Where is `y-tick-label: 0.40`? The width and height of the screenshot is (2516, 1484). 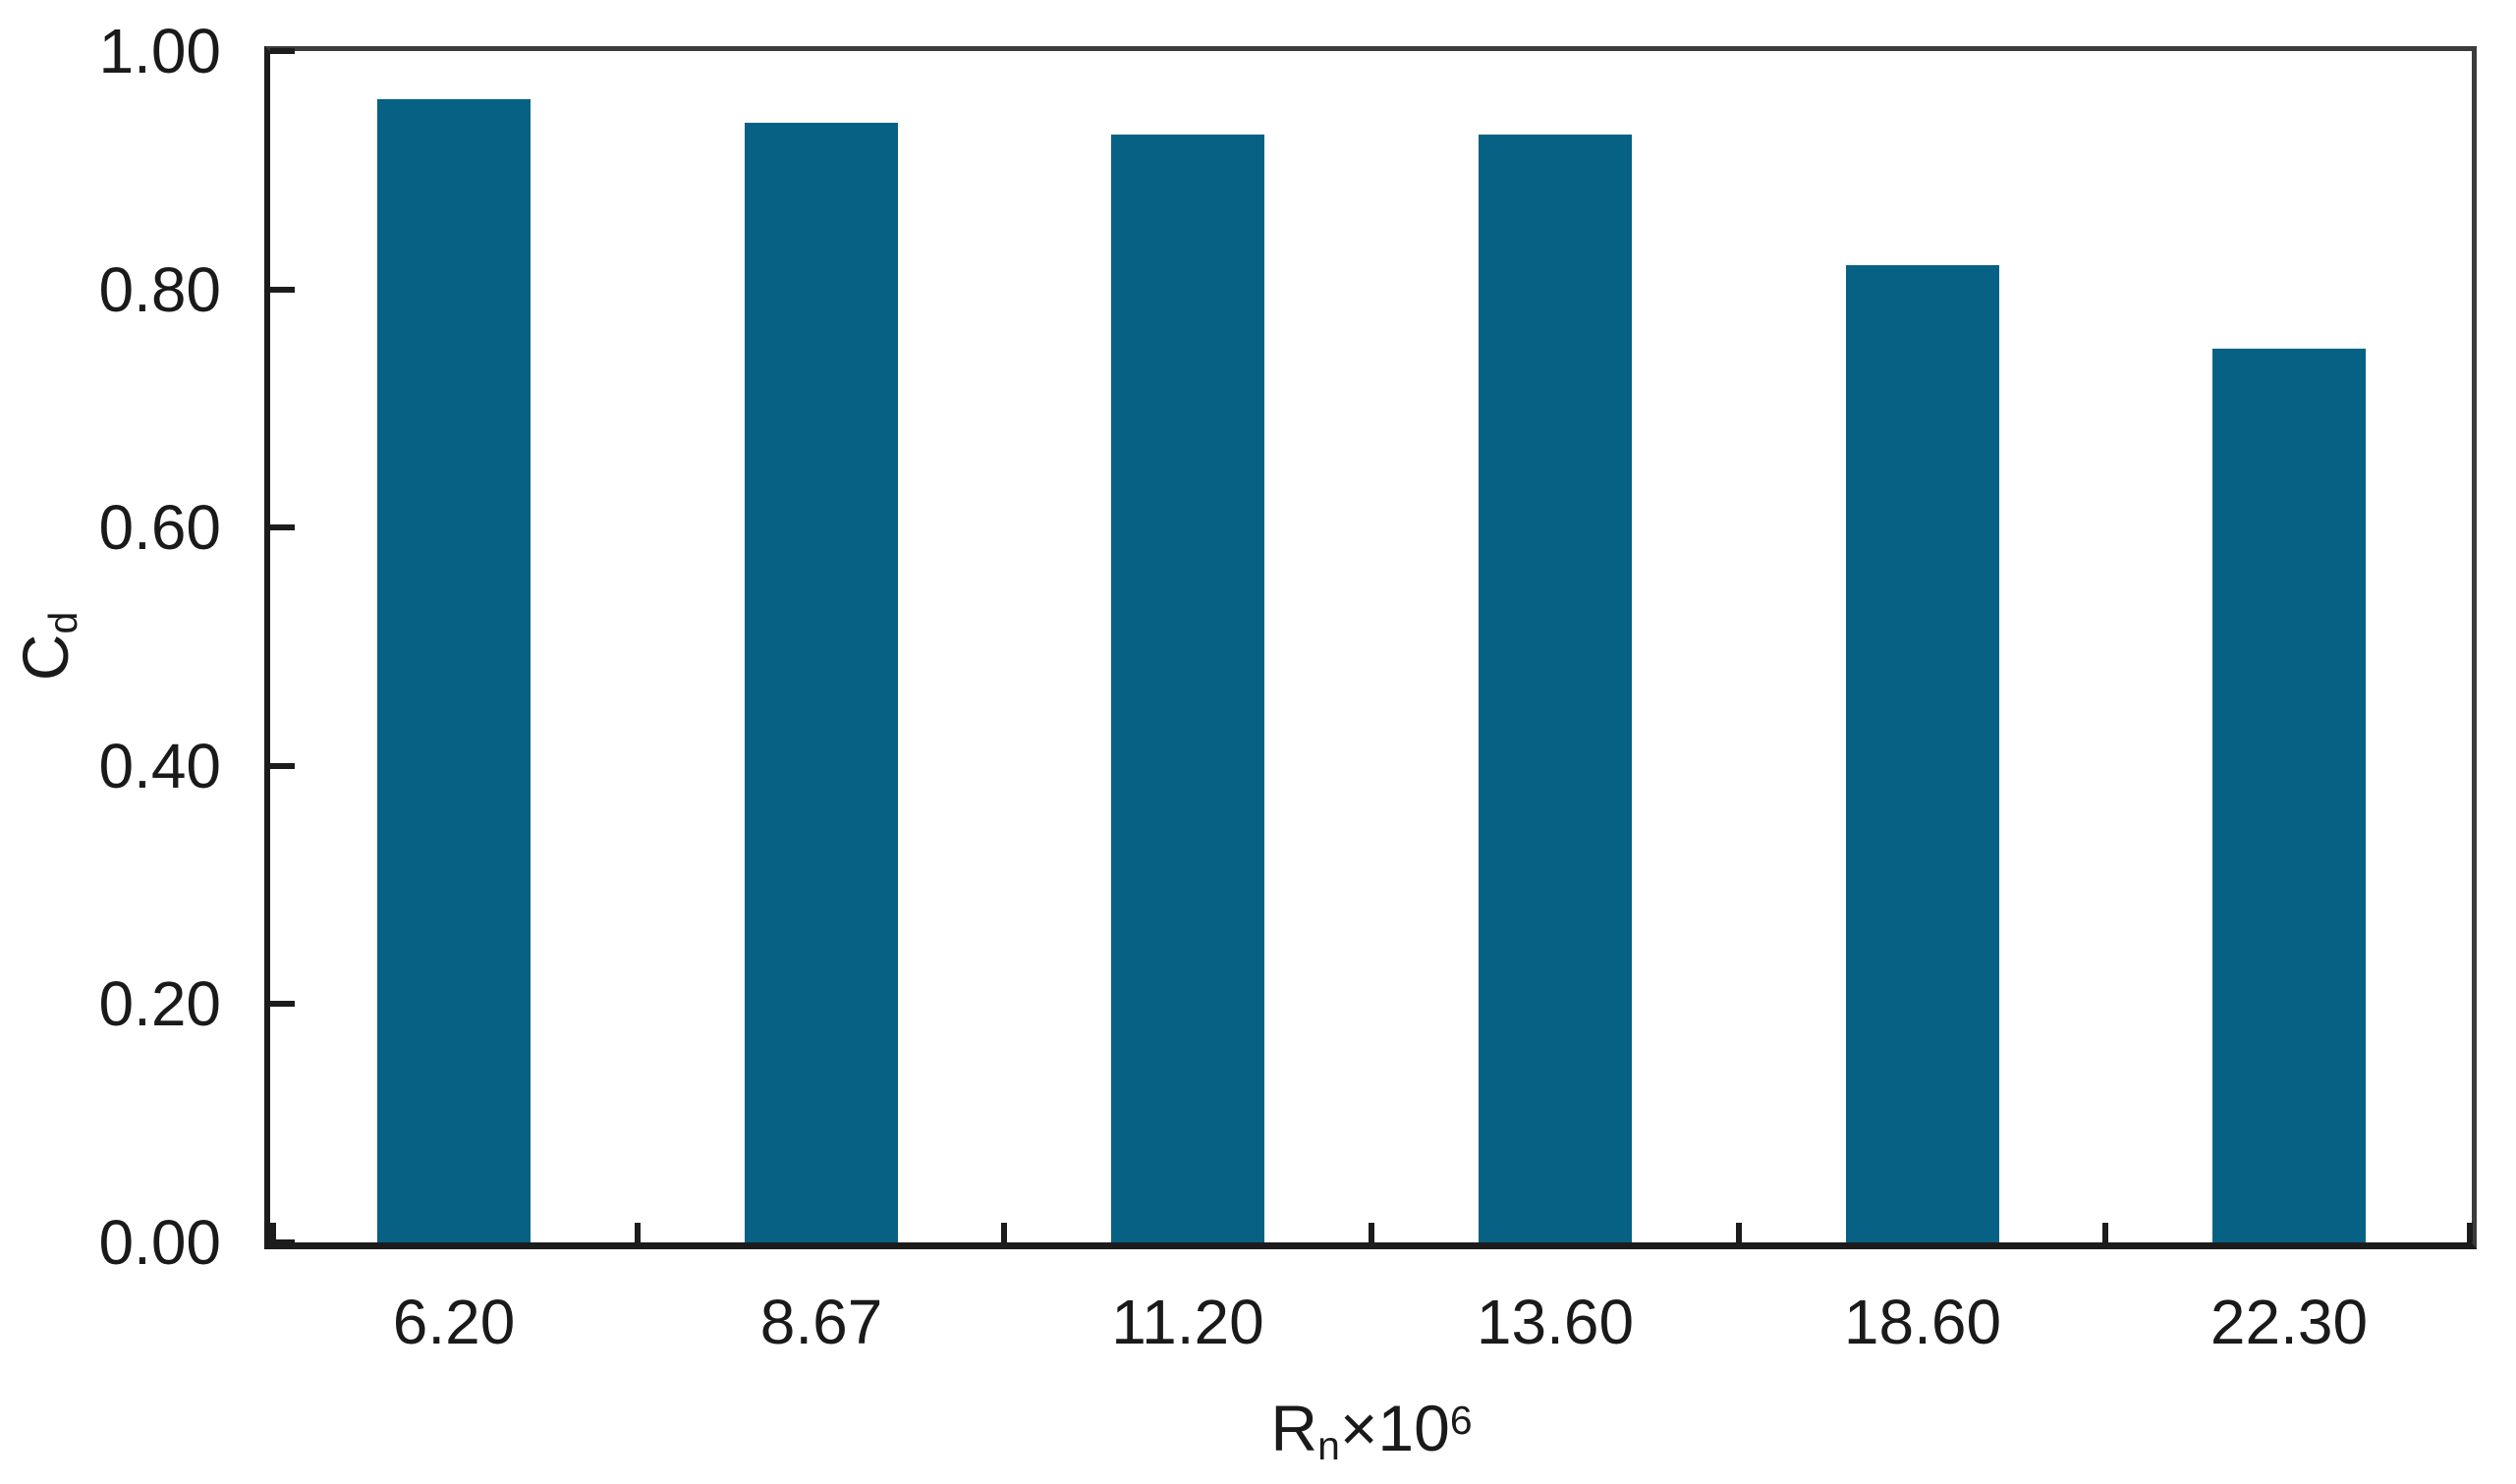 y-tick-label: 0.40 is located at coordinates (159, 766).